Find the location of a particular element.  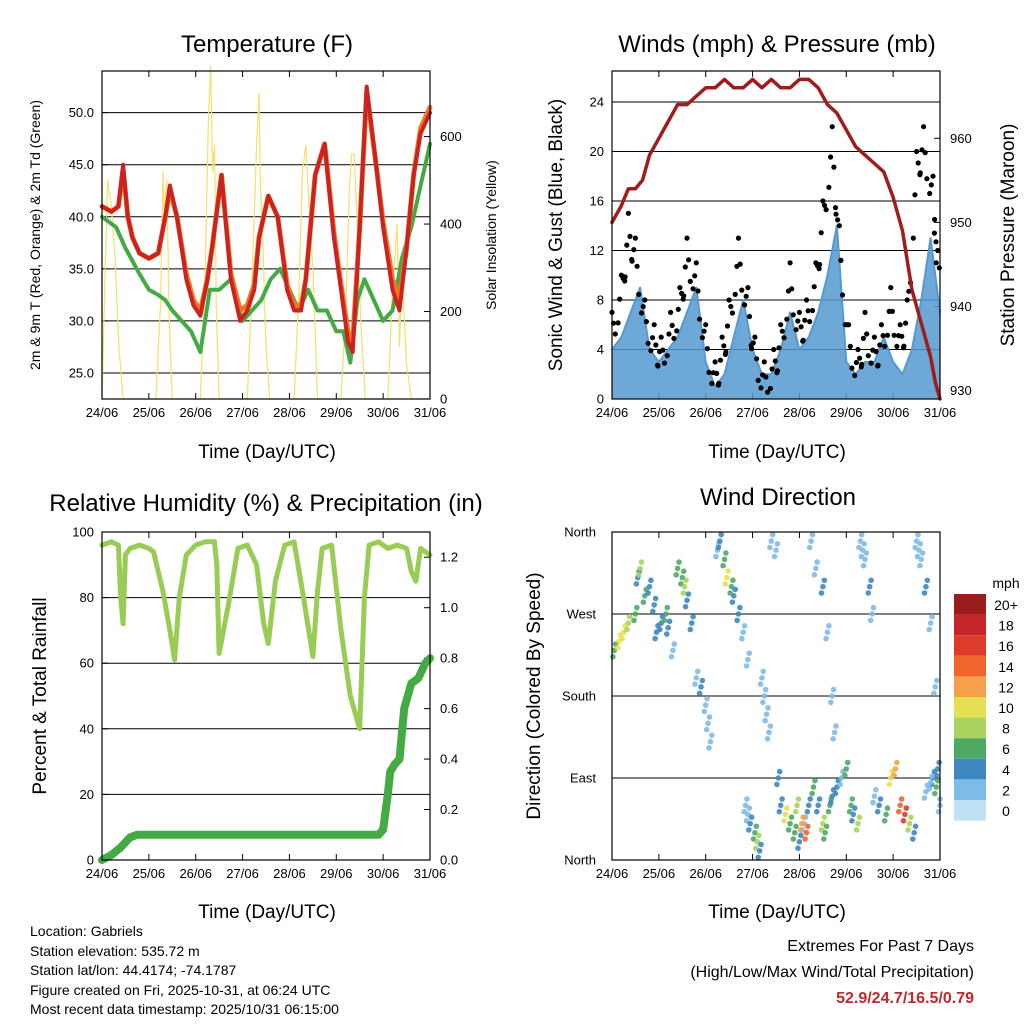

y-tick-label-right: 960 is located at coordinates (961, 138).